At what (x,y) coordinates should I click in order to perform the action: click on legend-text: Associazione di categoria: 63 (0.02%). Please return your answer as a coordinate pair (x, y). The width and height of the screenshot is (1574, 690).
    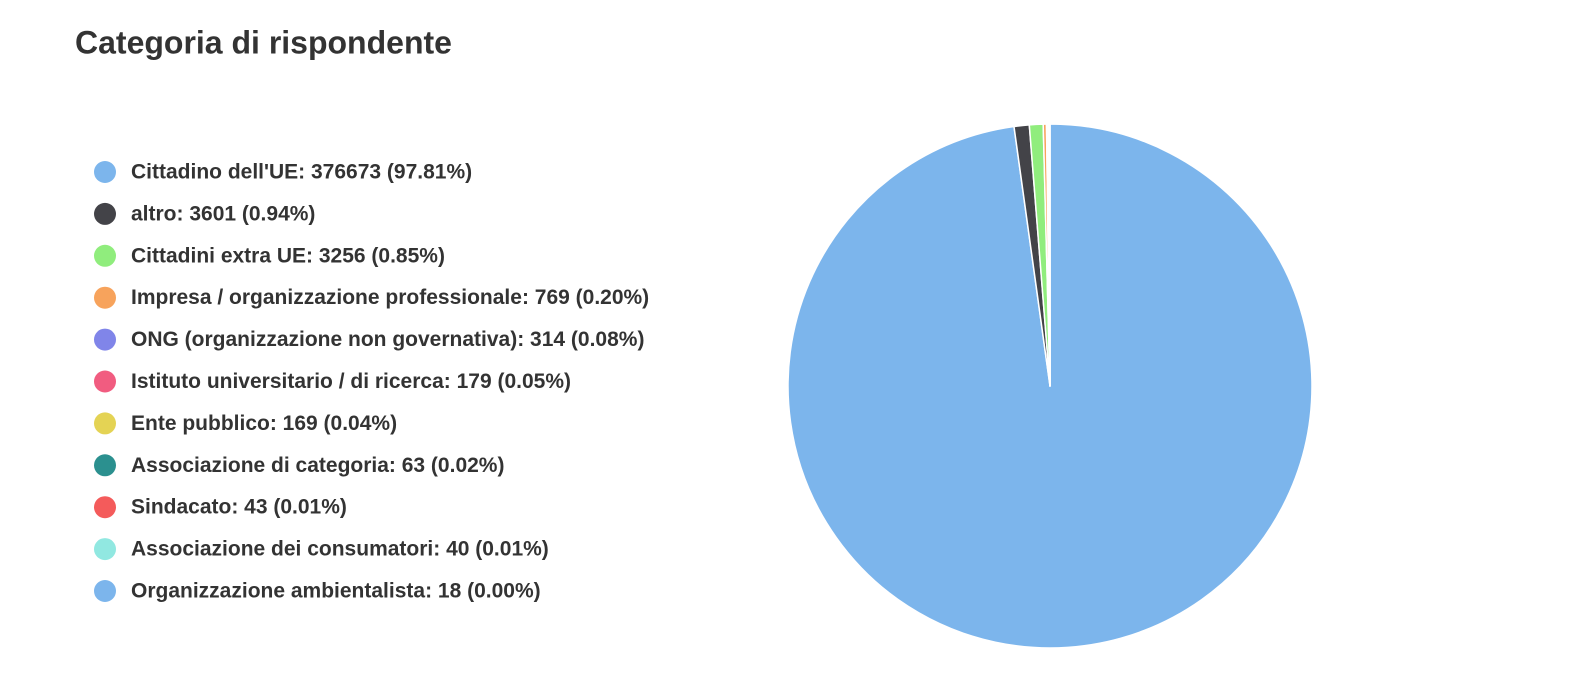
    Looking at the image, I should click on (317, 465).